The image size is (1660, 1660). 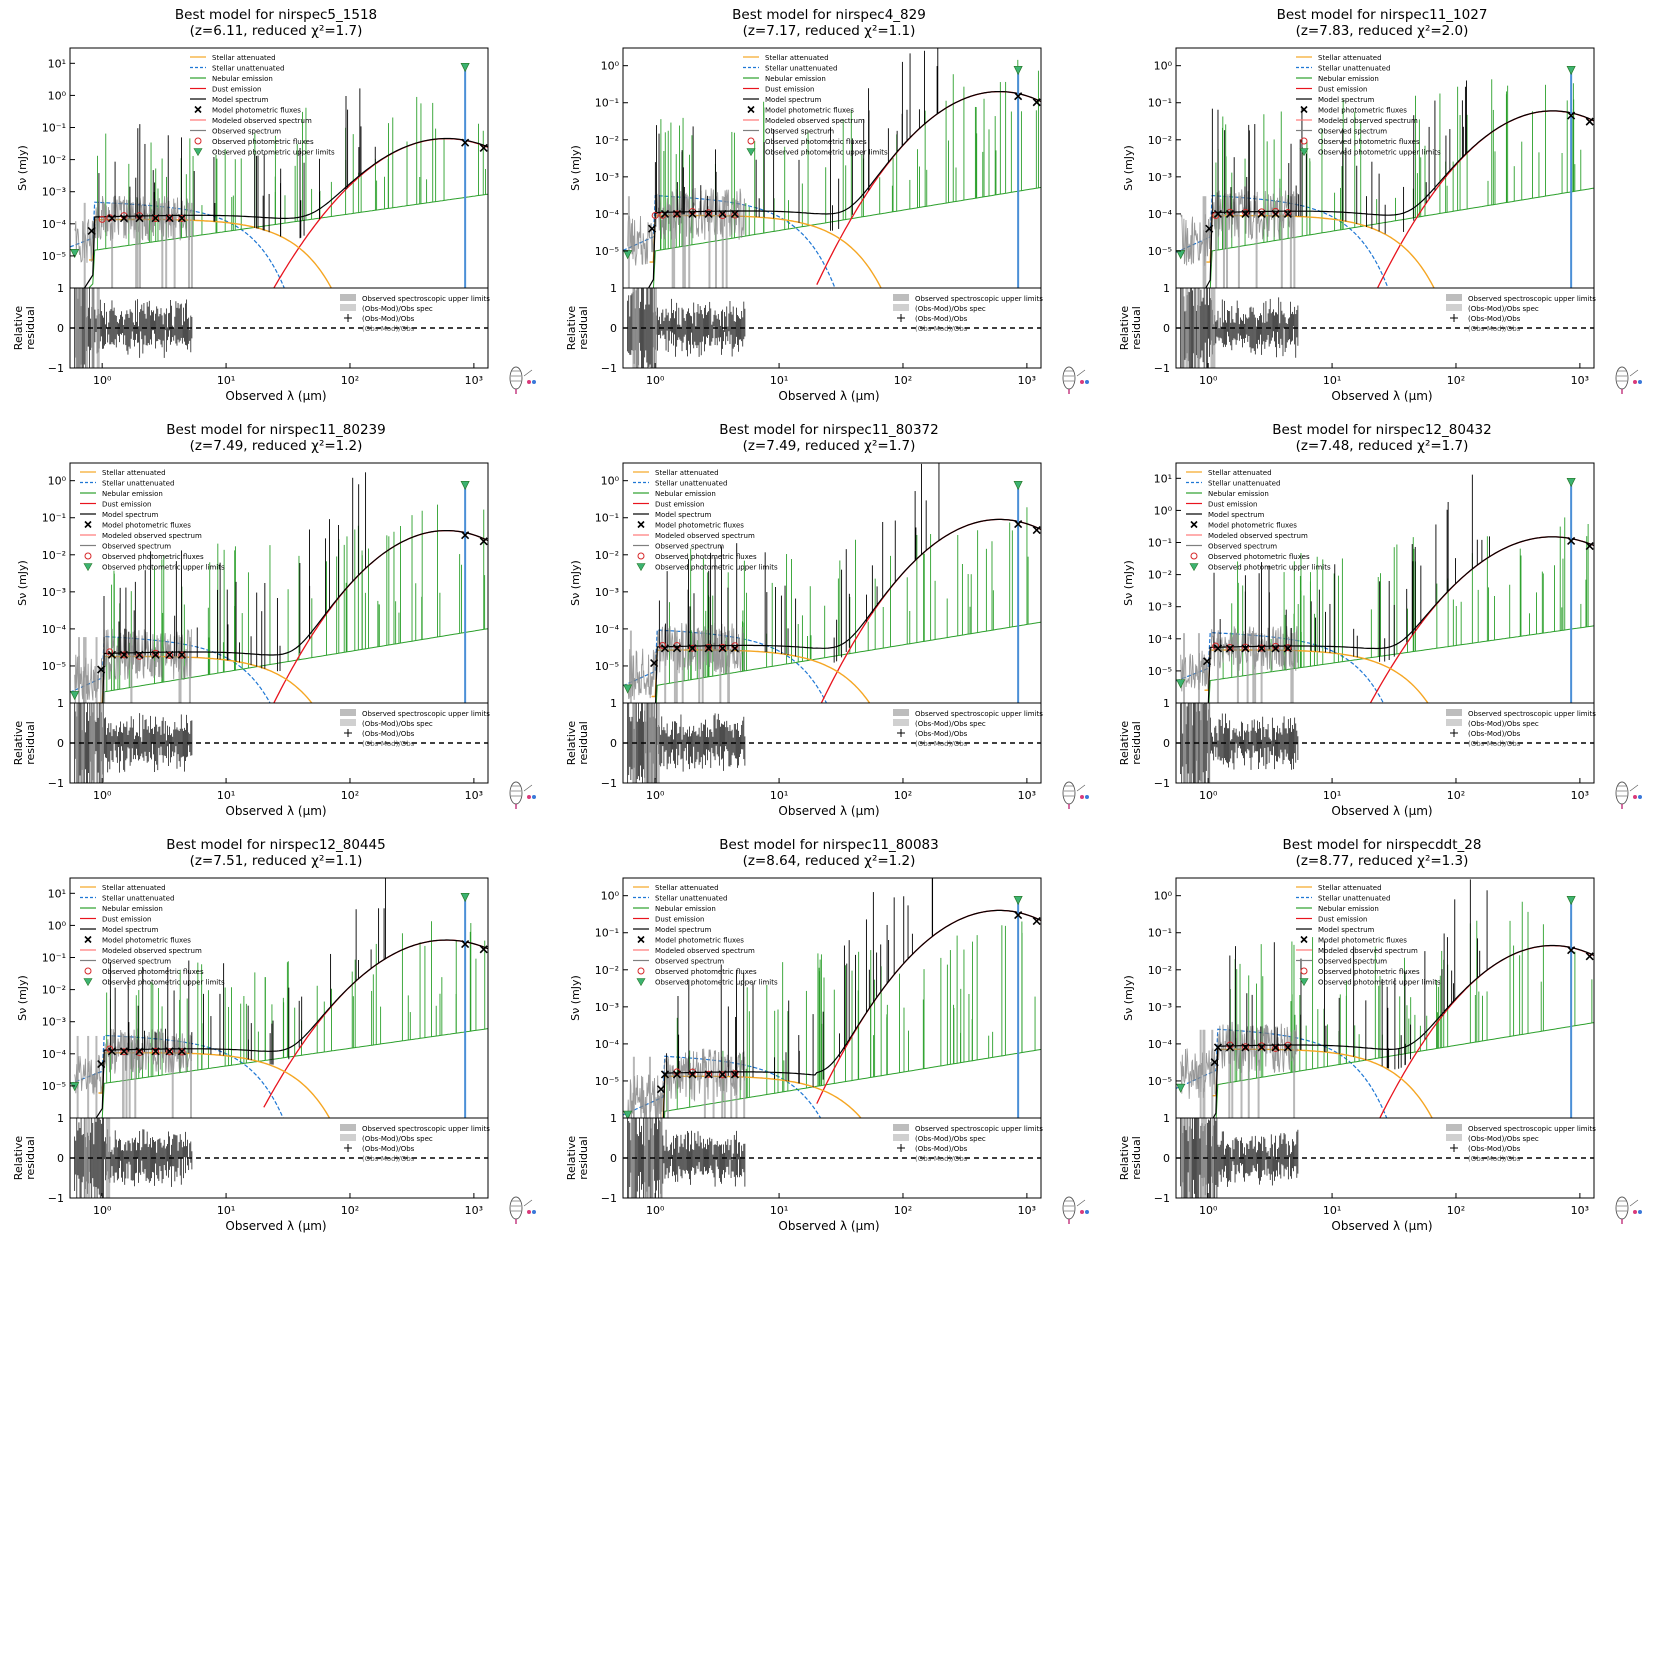 What do you see at coordinates (607, 666) in the screenshot?
I see `y-tick-label: 10⁻⁵` at bounding box center [607, 666].